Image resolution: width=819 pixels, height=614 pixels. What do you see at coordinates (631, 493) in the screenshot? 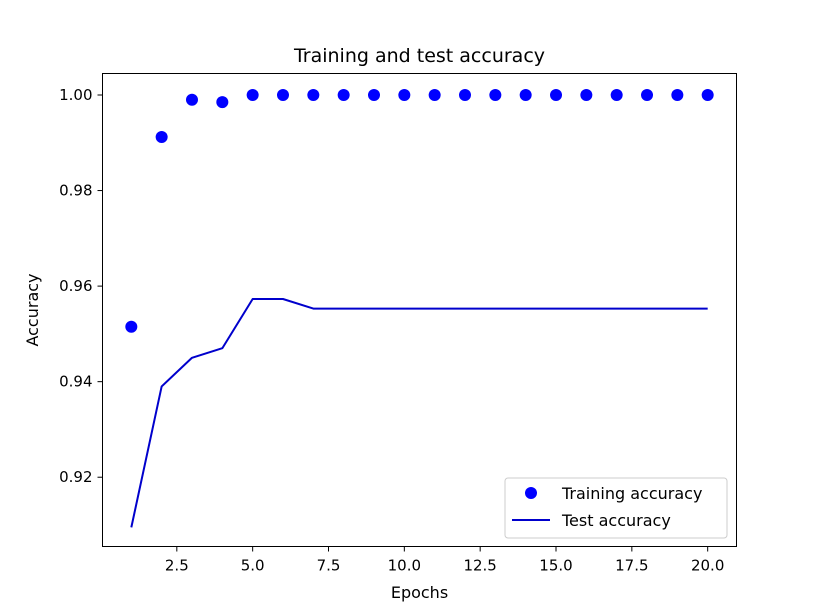
I see `legend-label-training: Training accuracy` at bounding box center [631, 493].